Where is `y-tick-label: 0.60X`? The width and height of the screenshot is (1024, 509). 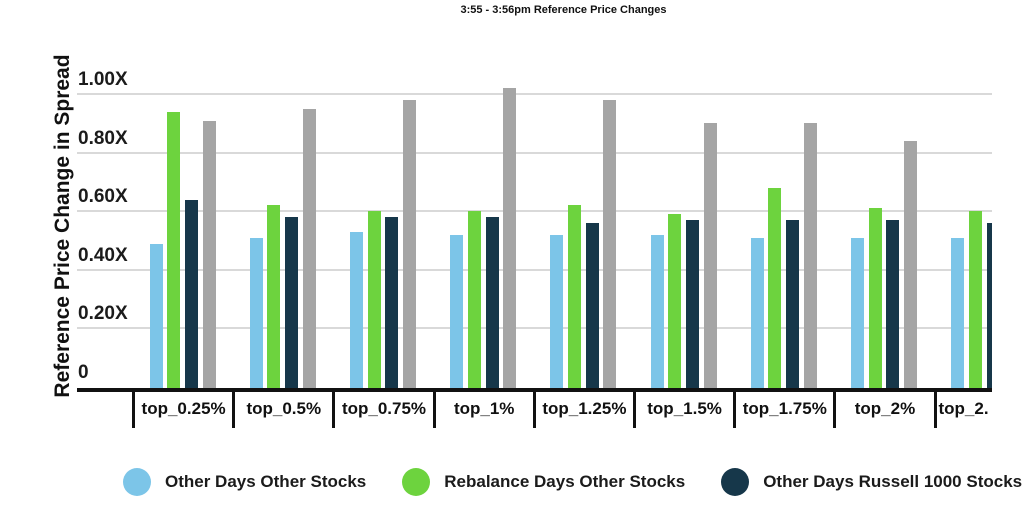 y-tick-label: 0.60X is located at coordinates (103, 197).